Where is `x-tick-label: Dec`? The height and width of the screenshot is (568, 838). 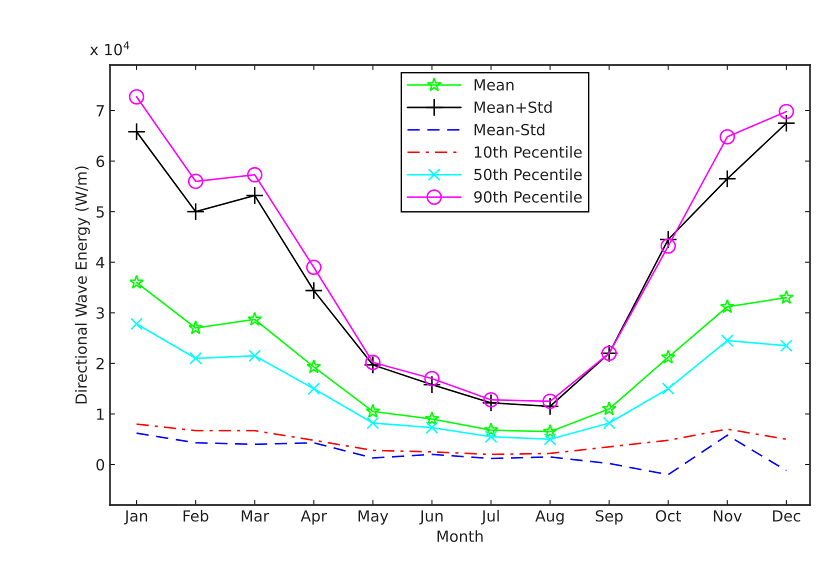
x-tick-label: Dec is located at coordinates (786, 516).